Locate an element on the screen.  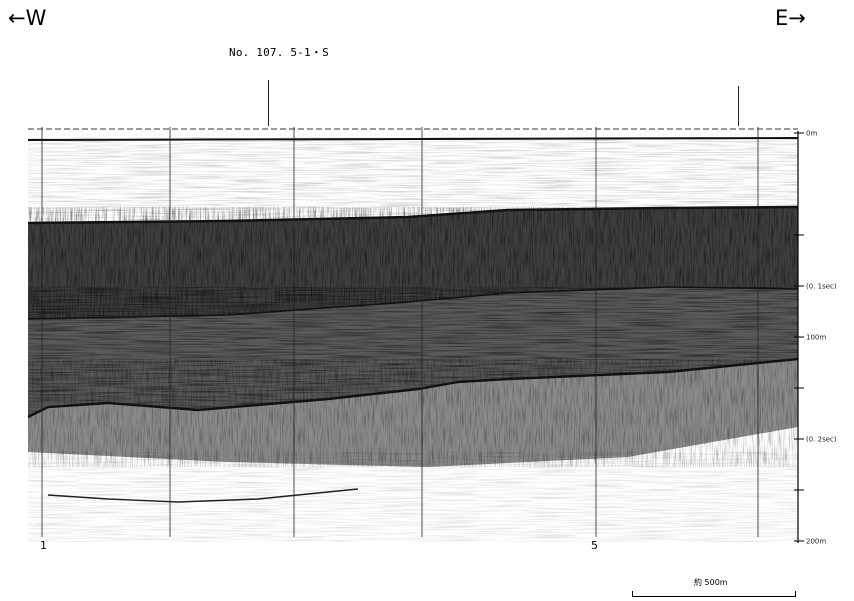
scale-label: 約 500m is located at coordinates (711, 582).